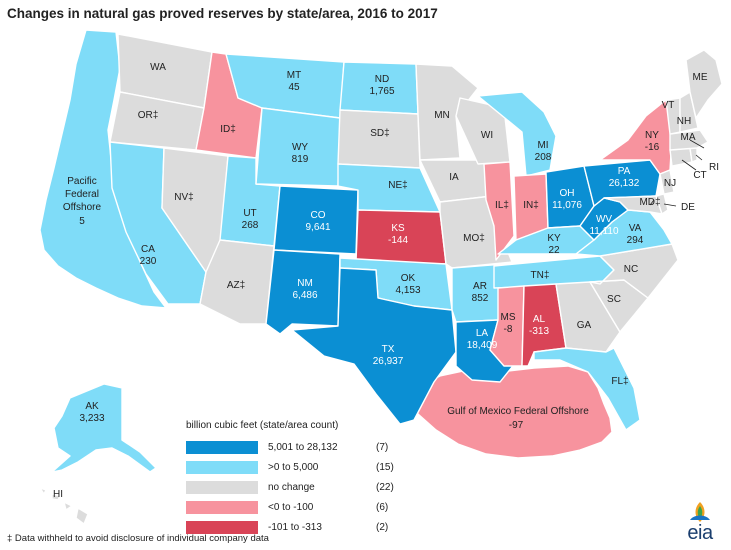 The image size is (731, 550). I want to click on region-label-wi: WI, so click(487, 135).